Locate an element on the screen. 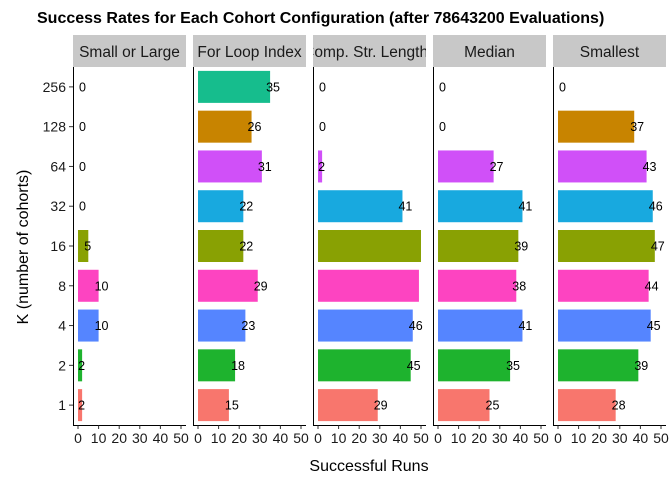 This screenshot has height=480, width=672. y-tick-label: 1 is located at coordinates (62, 405).